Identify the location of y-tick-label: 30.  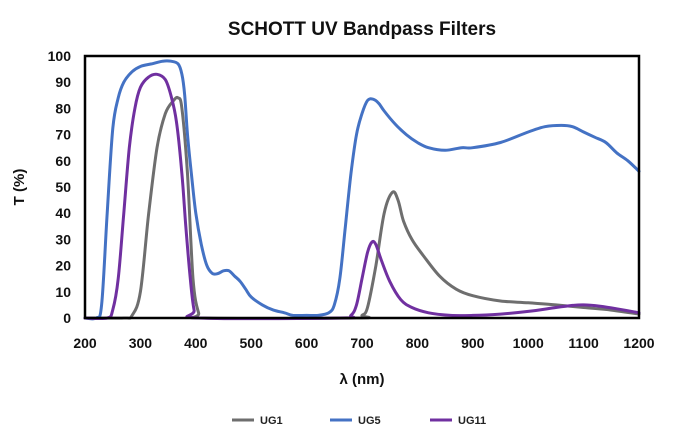
(63, 239).